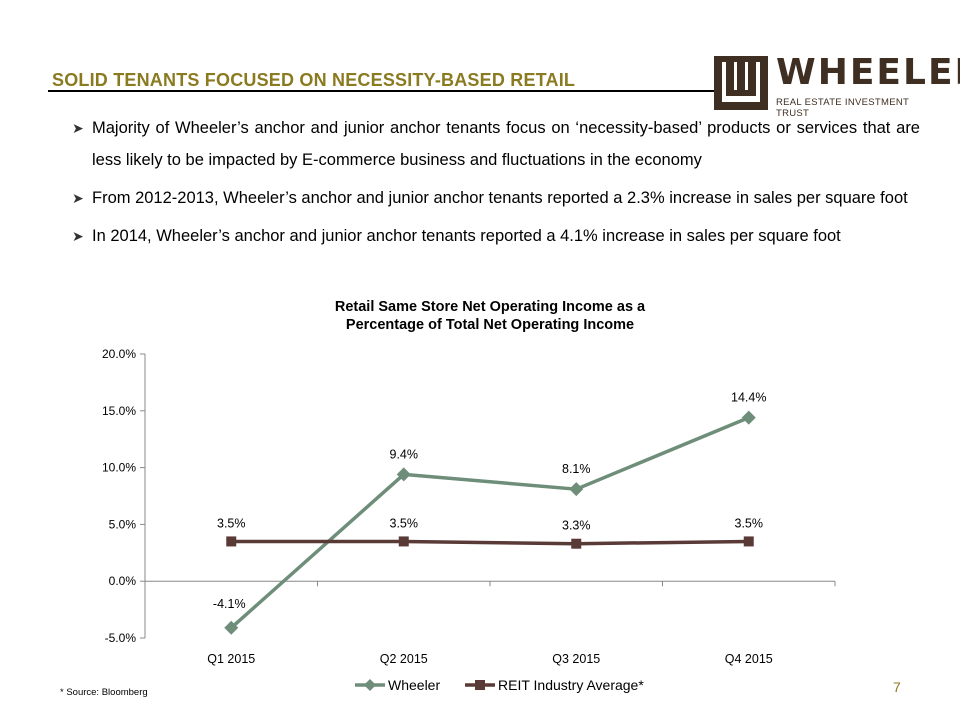  What do you see at coordinates (576, 469) in the screenshot?
I see `data-label: 8.1%` at bounding box center [576, 469].